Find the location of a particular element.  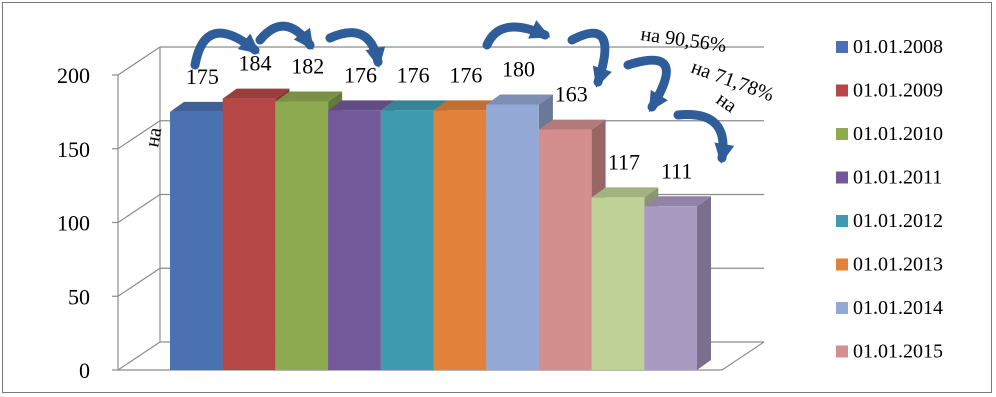

data-label: 111 is located at coordinates (676, 170).